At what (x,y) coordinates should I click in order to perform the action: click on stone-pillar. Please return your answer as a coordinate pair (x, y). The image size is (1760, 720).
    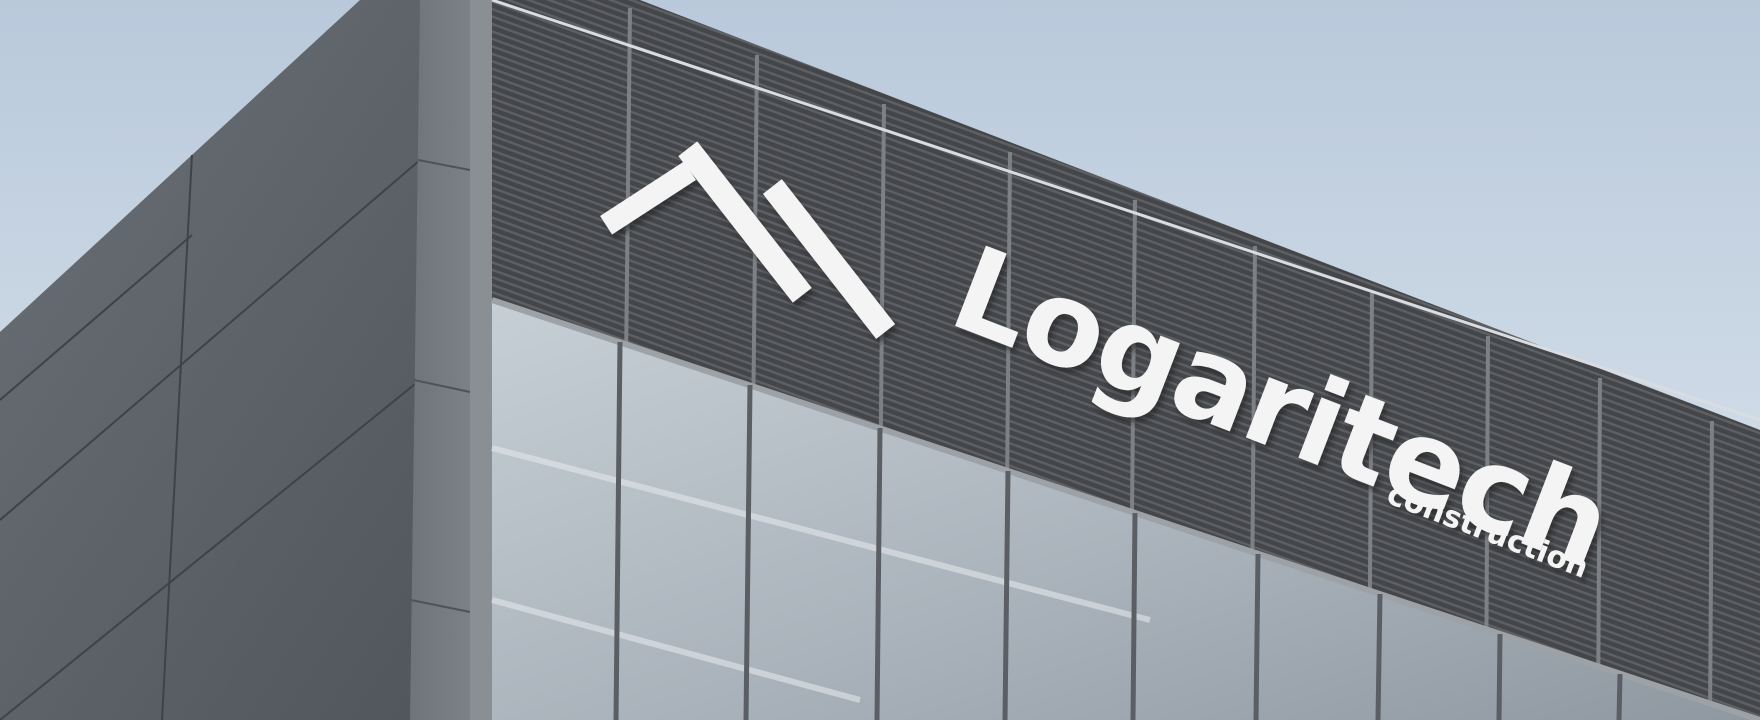
    Looking at the image, I should click on (440, 360).